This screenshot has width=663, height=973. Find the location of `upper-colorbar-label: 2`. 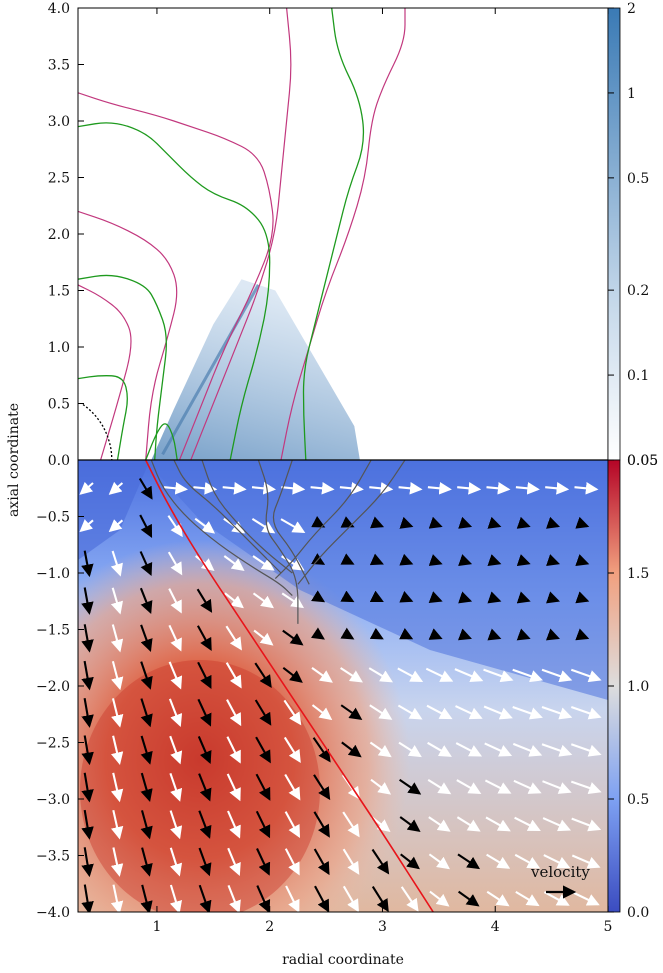

upper-colorbar-label: 2 is located at coordinates (631, 9).